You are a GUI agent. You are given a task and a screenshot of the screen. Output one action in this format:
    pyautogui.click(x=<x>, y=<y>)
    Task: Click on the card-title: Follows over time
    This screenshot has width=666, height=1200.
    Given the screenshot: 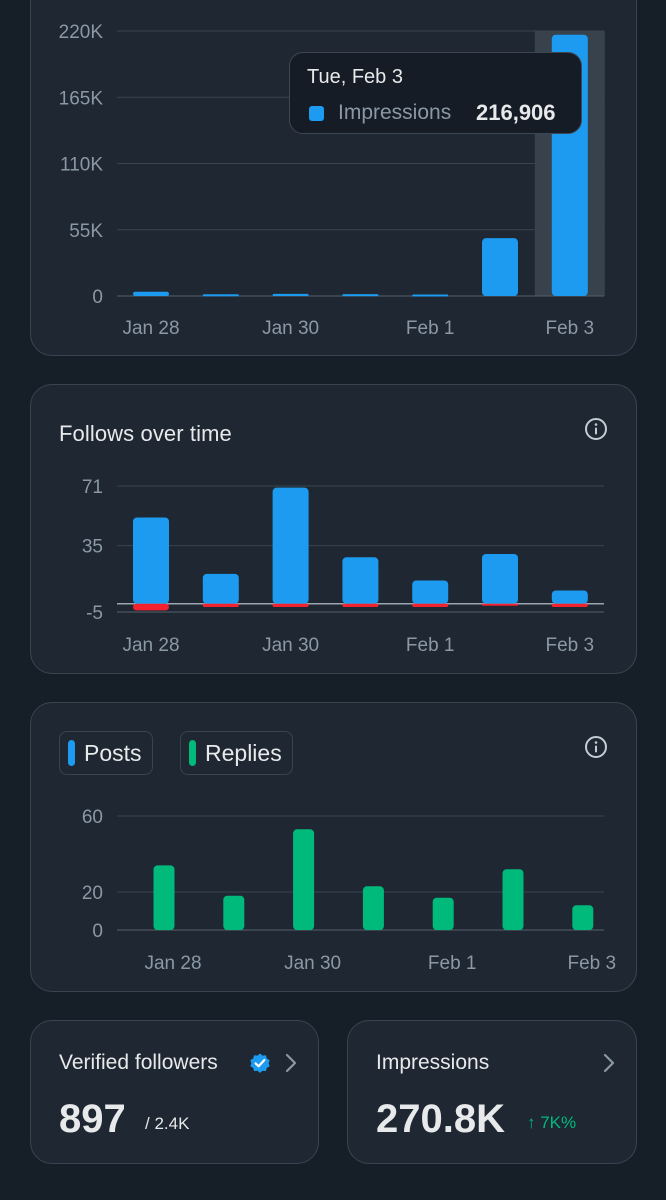 What is the action you would take?
    pyautogui.click(x=145, y=433)
    